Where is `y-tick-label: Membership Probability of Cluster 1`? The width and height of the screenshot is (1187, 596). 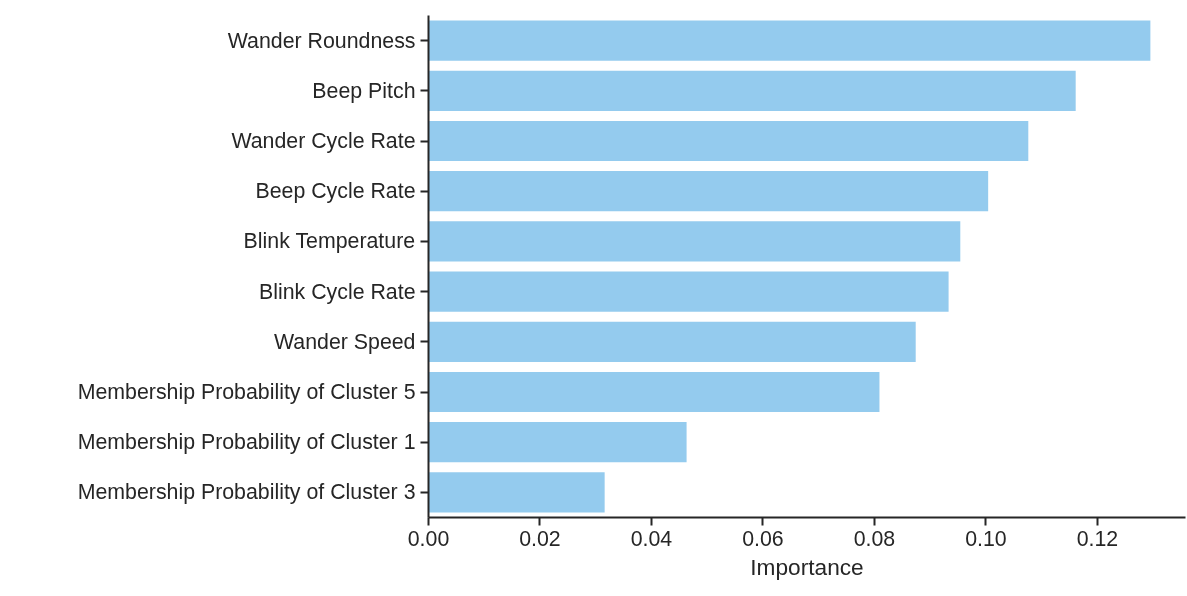
y-tick-label: Membership Probability of Cluster 1 is located at coordinates (246, 442).